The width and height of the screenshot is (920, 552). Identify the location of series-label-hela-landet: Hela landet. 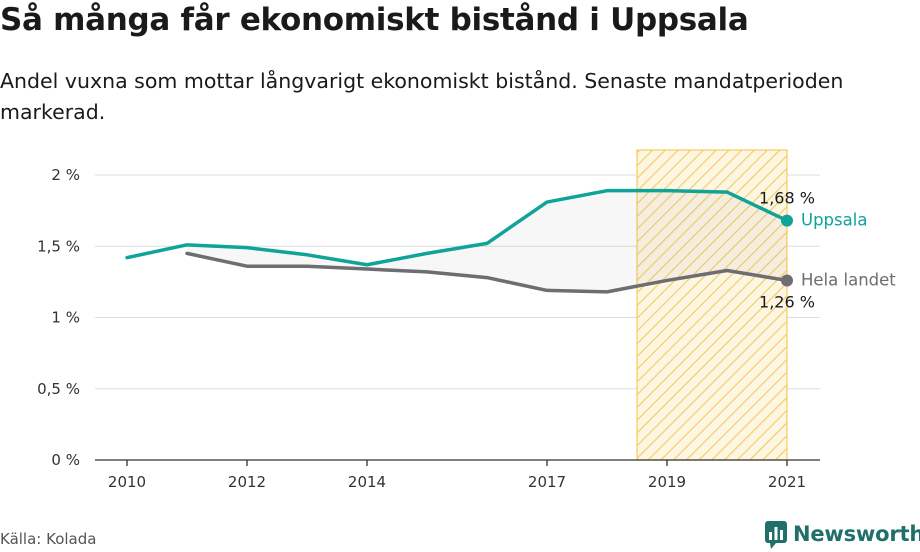
(848, 279).